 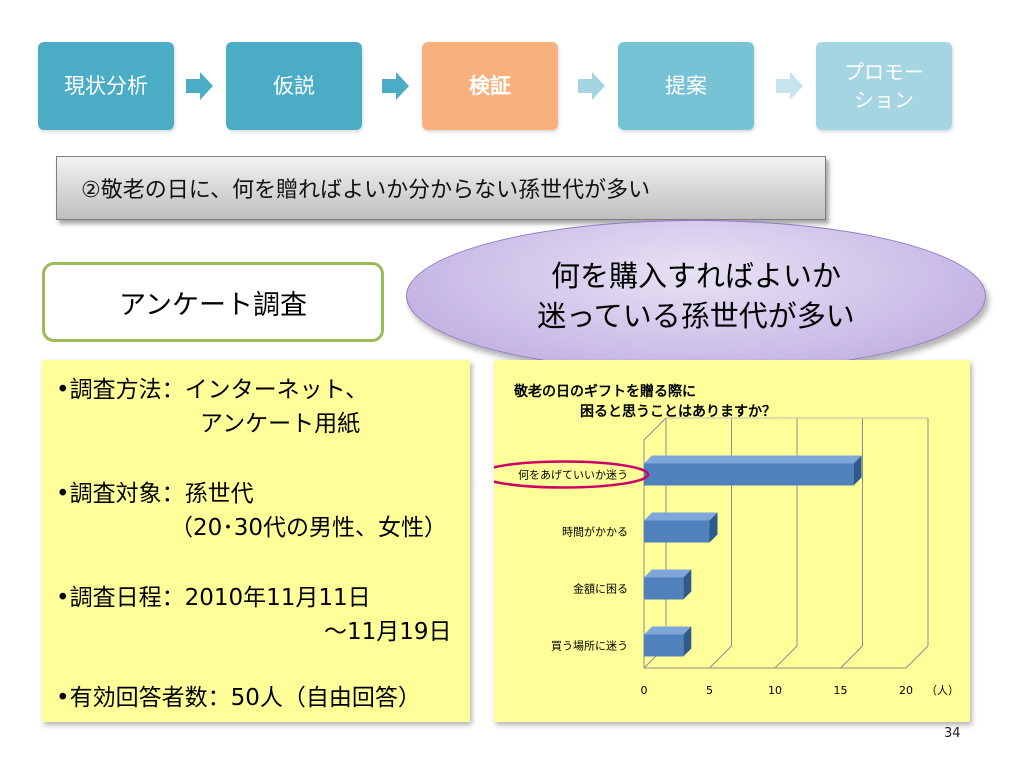 What do you see at coordinates (645, 402) in the screenshot?
I see `chart-title: 敬老の日のギフトを贈る際に 困ると思うことはありますか？` at bounding box center [645, 402].